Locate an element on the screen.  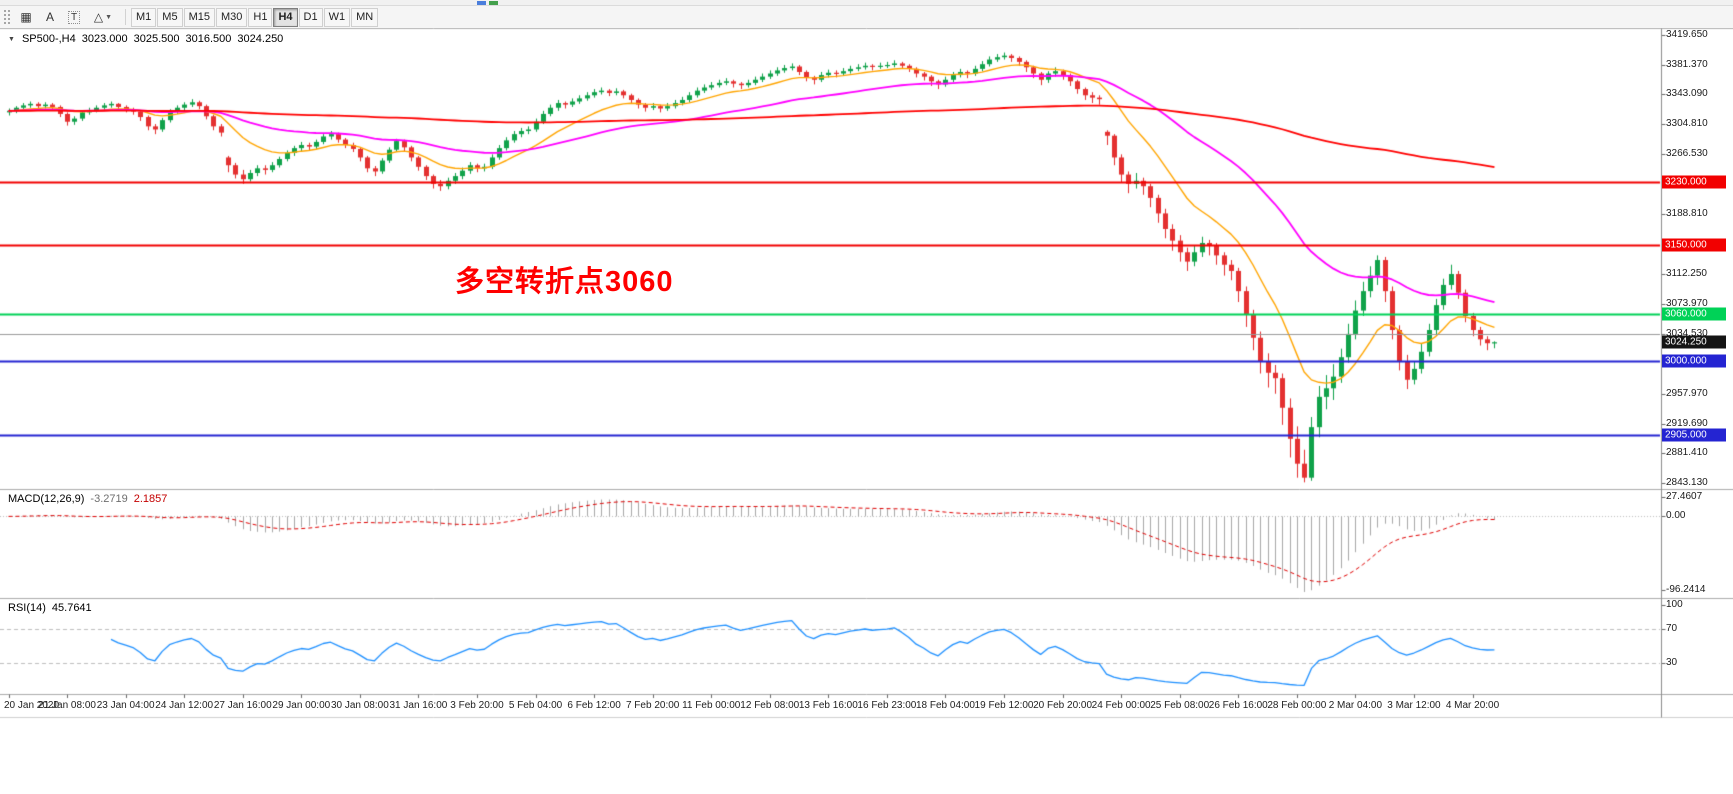
timeframe-button-MN: MN is located at coordinates (365, 17).